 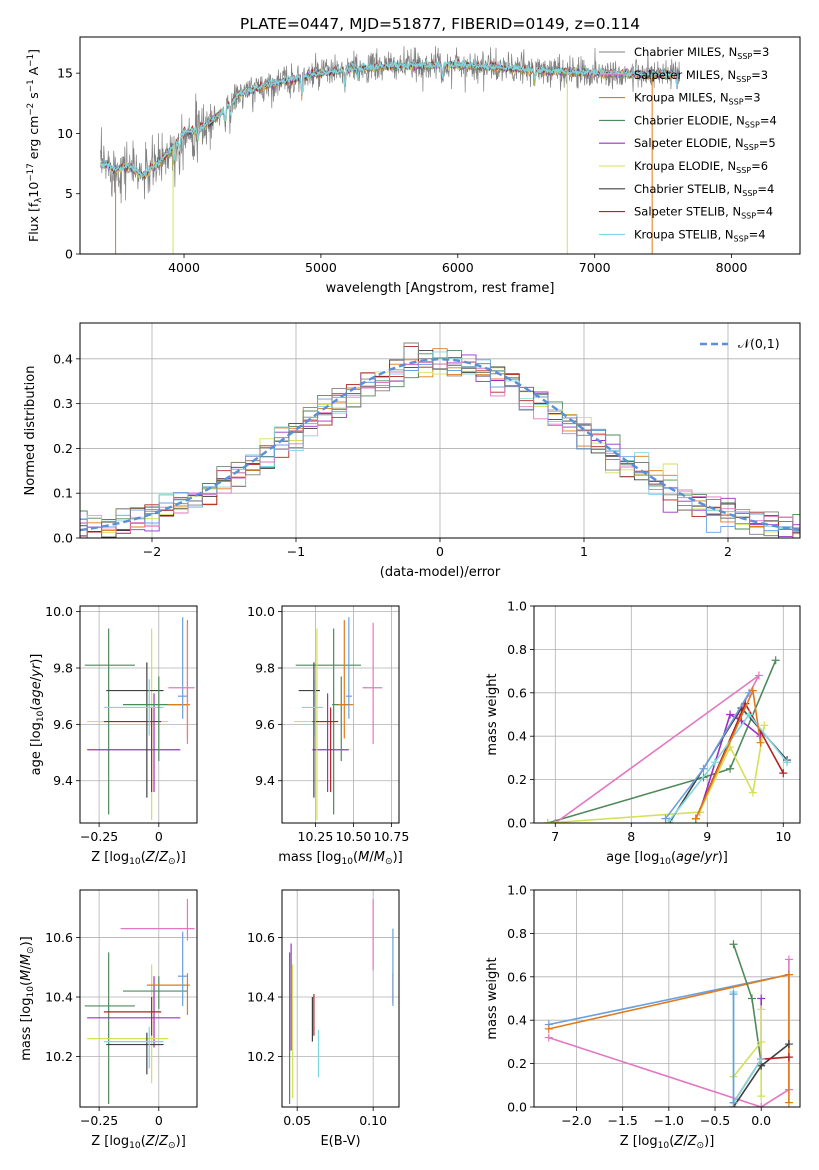 What do you see at coordinates (759, 166) in the screenshot?
I see `label-part: =6` at bounding box center [759, 166].